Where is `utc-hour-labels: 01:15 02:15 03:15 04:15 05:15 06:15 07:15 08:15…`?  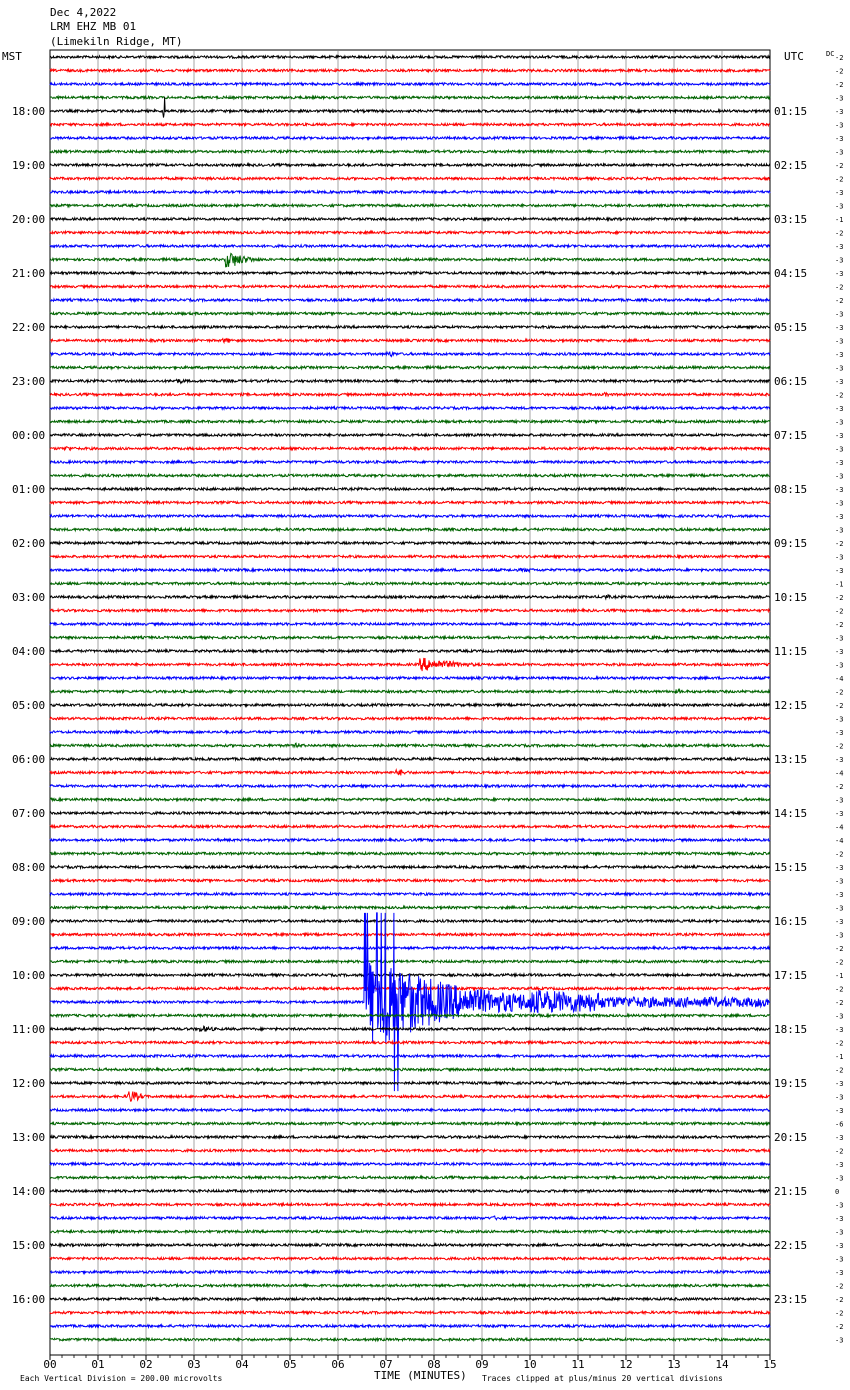
utc-hour-labels: 01:15 02:15 03:15 04:15 05:15 06:15 07:15 08:15… is located at coordinates (790, 705).